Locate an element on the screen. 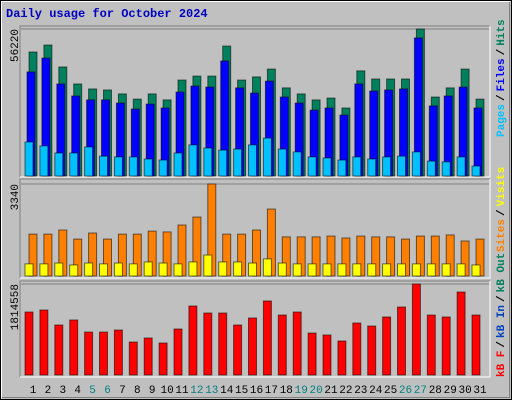  x-tick-label: 10 is located at coordinates (166, 391).